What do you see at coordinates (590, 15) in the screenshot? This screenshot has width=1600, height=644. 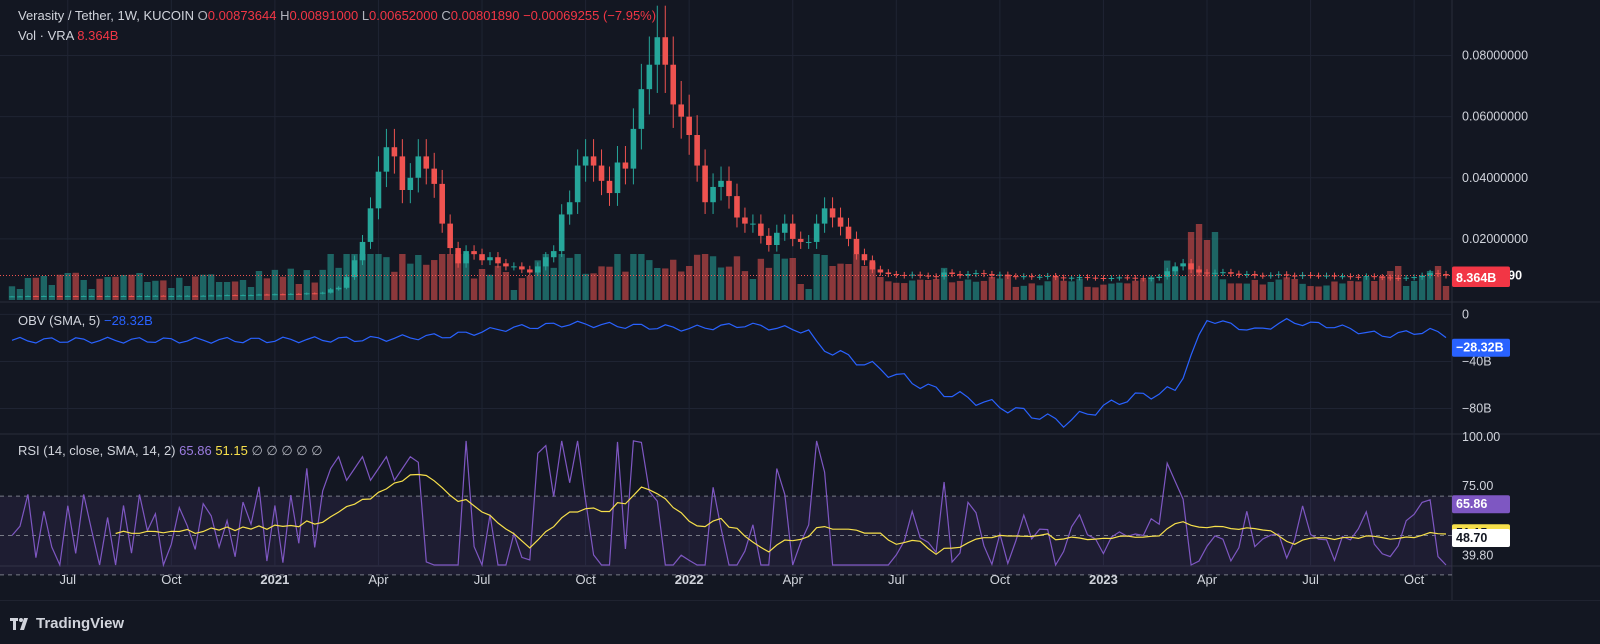 I see `change-value: −0.00069255 (−7.95%)` at bounding box center [590, 15].